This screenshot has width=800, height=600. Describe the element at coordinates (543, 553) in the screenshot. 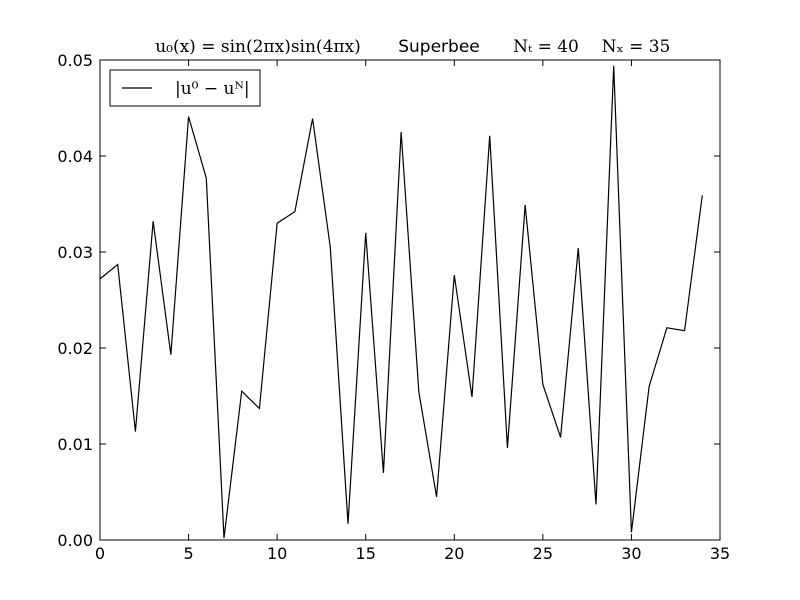

I see `x-tick-label: 25` at that location.